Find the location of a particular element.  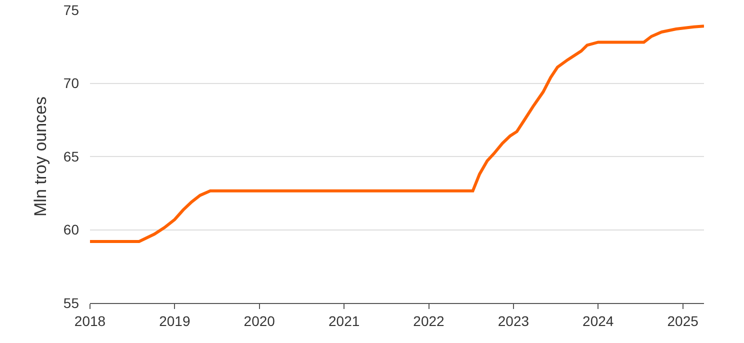

y-tick-label: 65 is located at coordinates (71, 156).